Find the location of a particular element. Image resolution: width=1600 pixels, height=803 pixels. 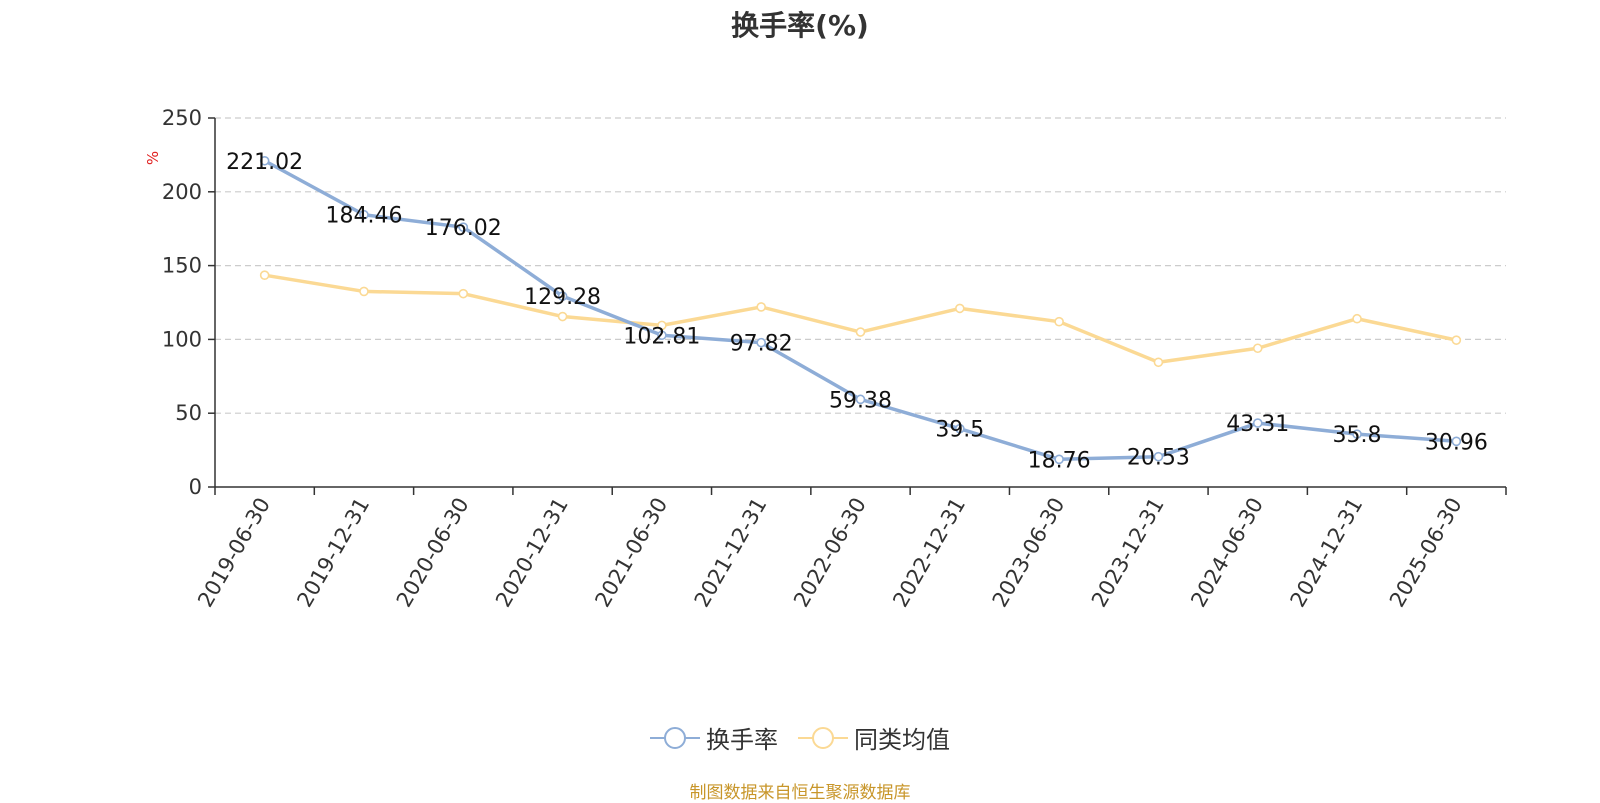

source-note: 制图数据来自恒生聚源数据库 is located at coordinates (800, 793).